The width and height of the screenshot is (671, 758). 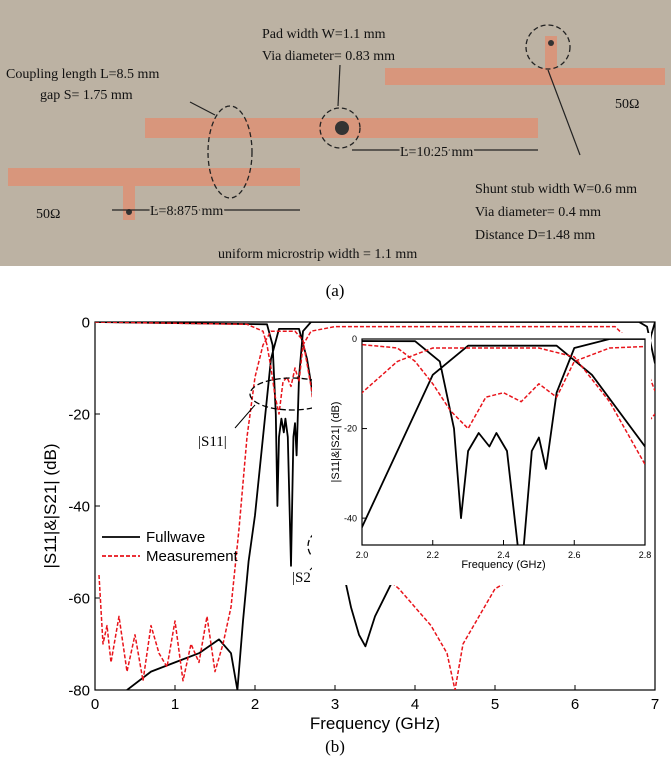 I want to click on legend-label: Measurement, so click(x=192, y=556).